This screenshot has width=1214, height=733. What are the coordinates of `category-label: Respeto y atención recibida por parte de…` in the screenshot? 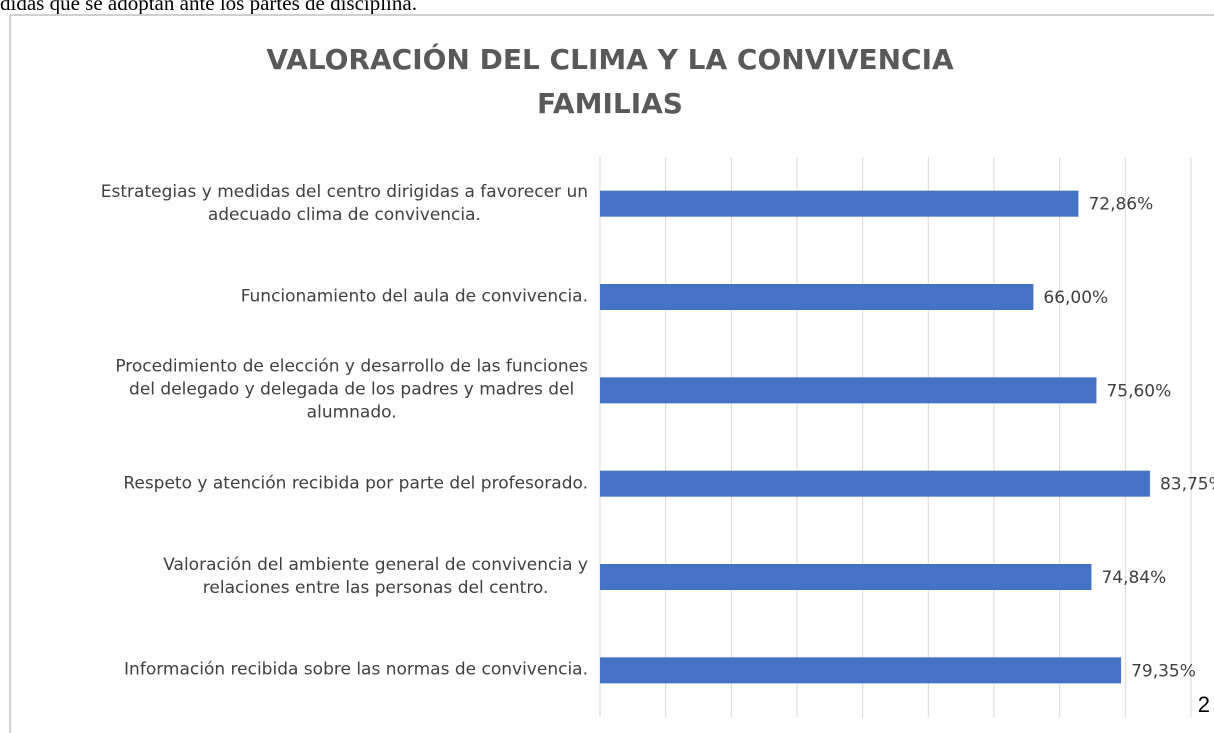 It's located at (355, 483).